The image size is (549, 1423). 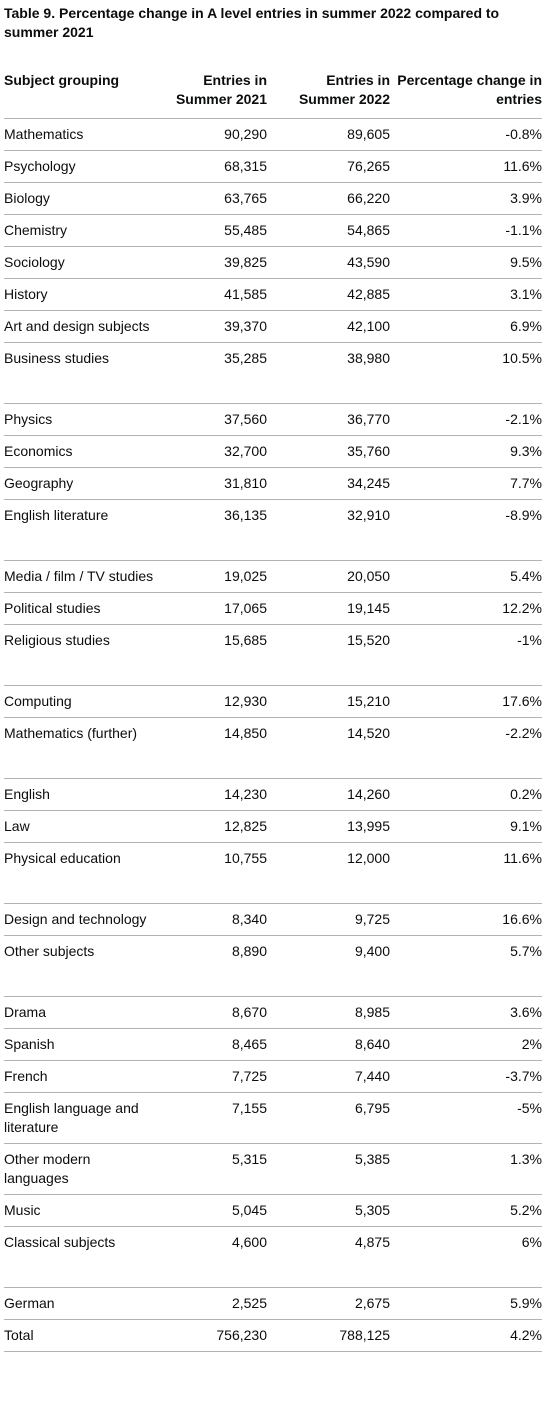 I want to click on cell-percentage-change: 16.6%, so click(x=466, y=919).